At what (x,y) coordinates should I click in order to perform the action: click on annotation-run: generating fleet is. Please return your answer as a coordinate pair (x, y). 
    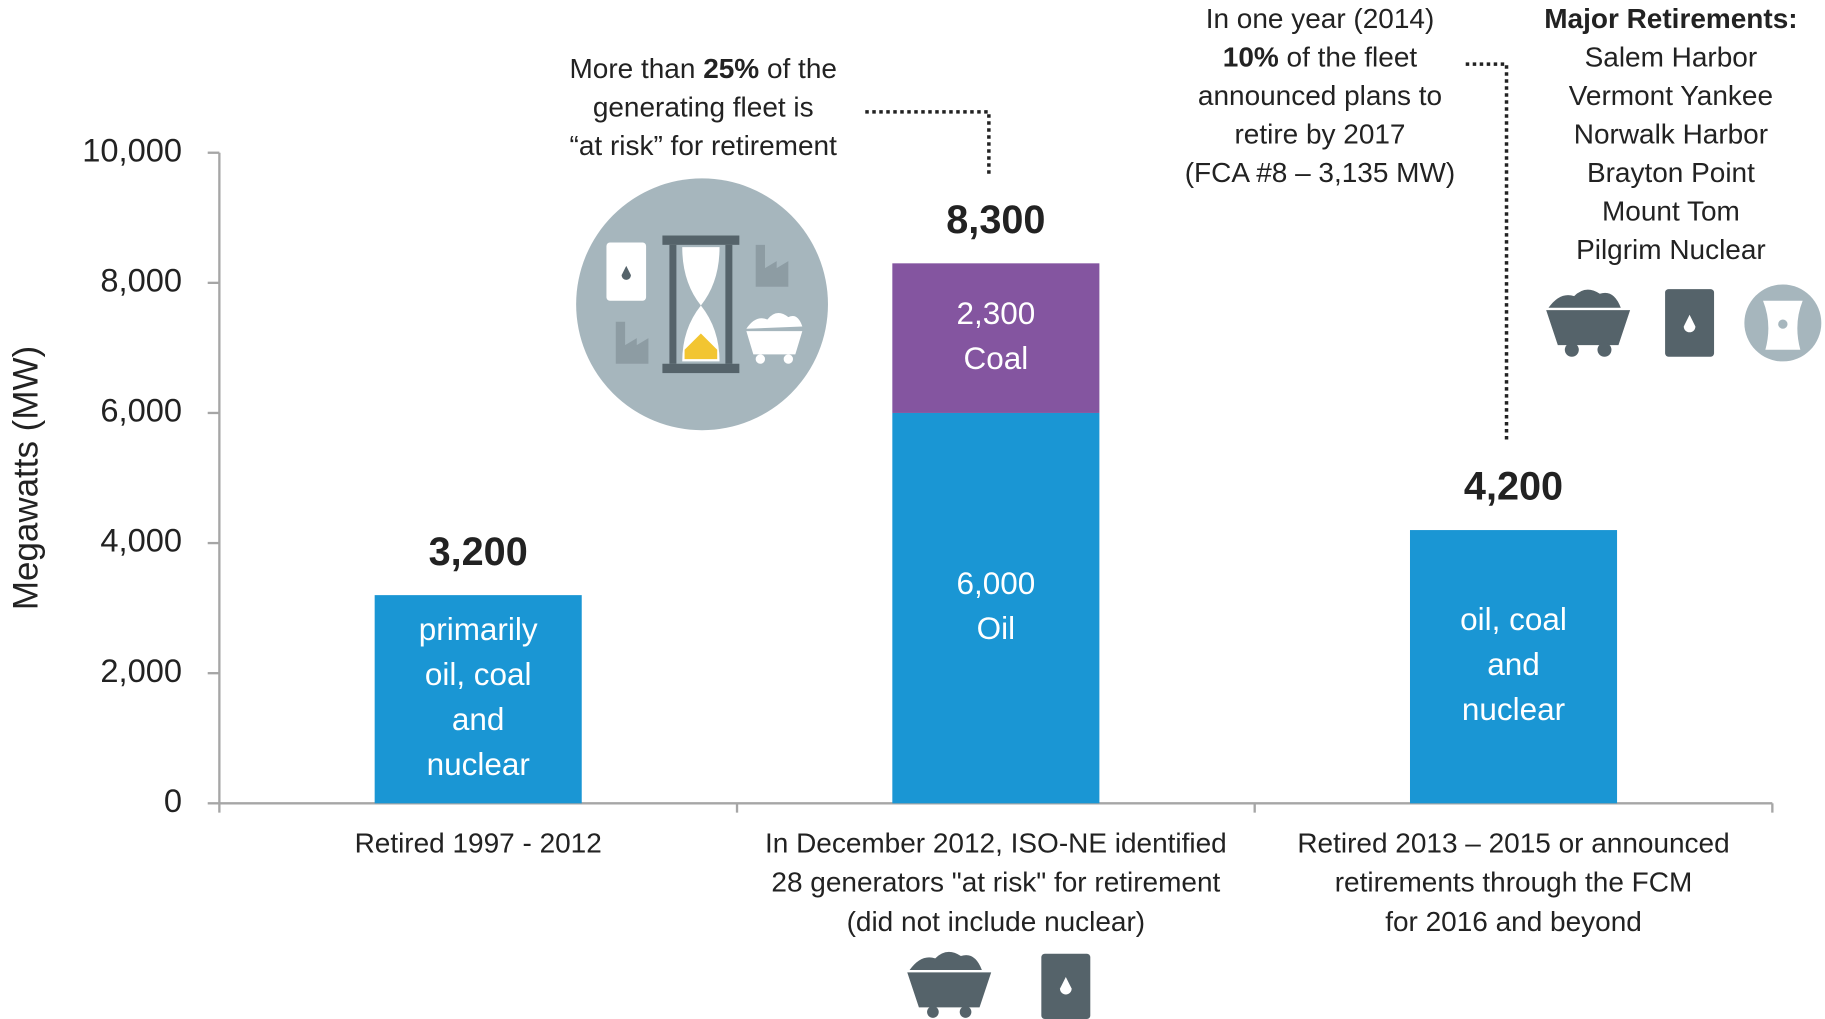
    Looking at the image, I should click on (703, 107).